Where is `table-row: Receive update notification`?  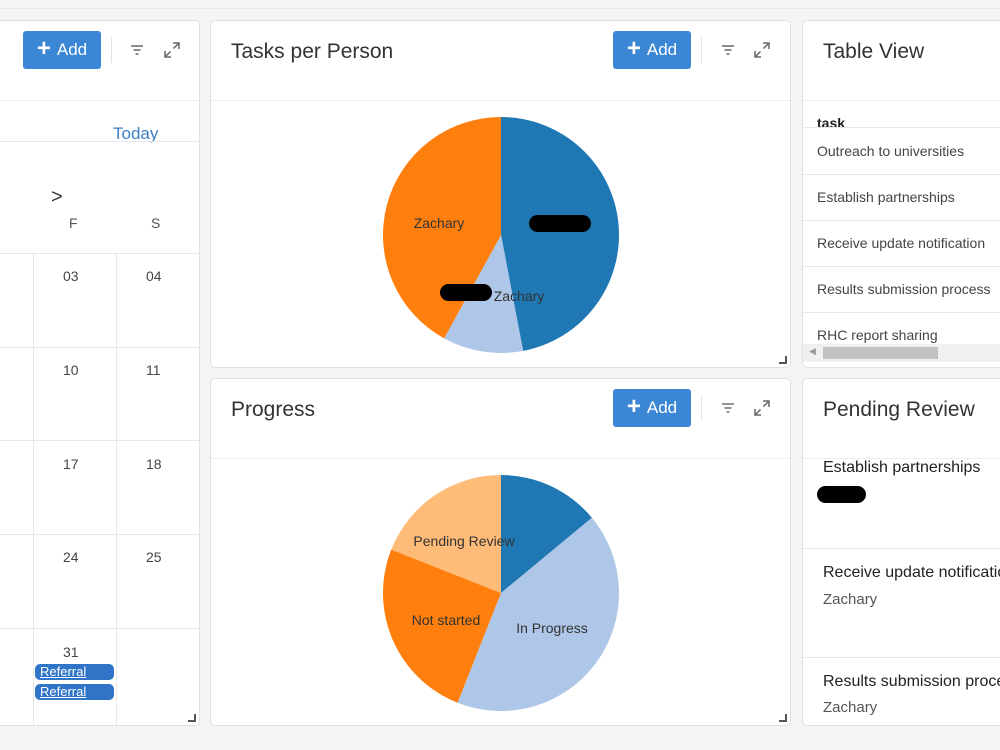 table-row: Receive update notification is located at coordinates (901, 243).